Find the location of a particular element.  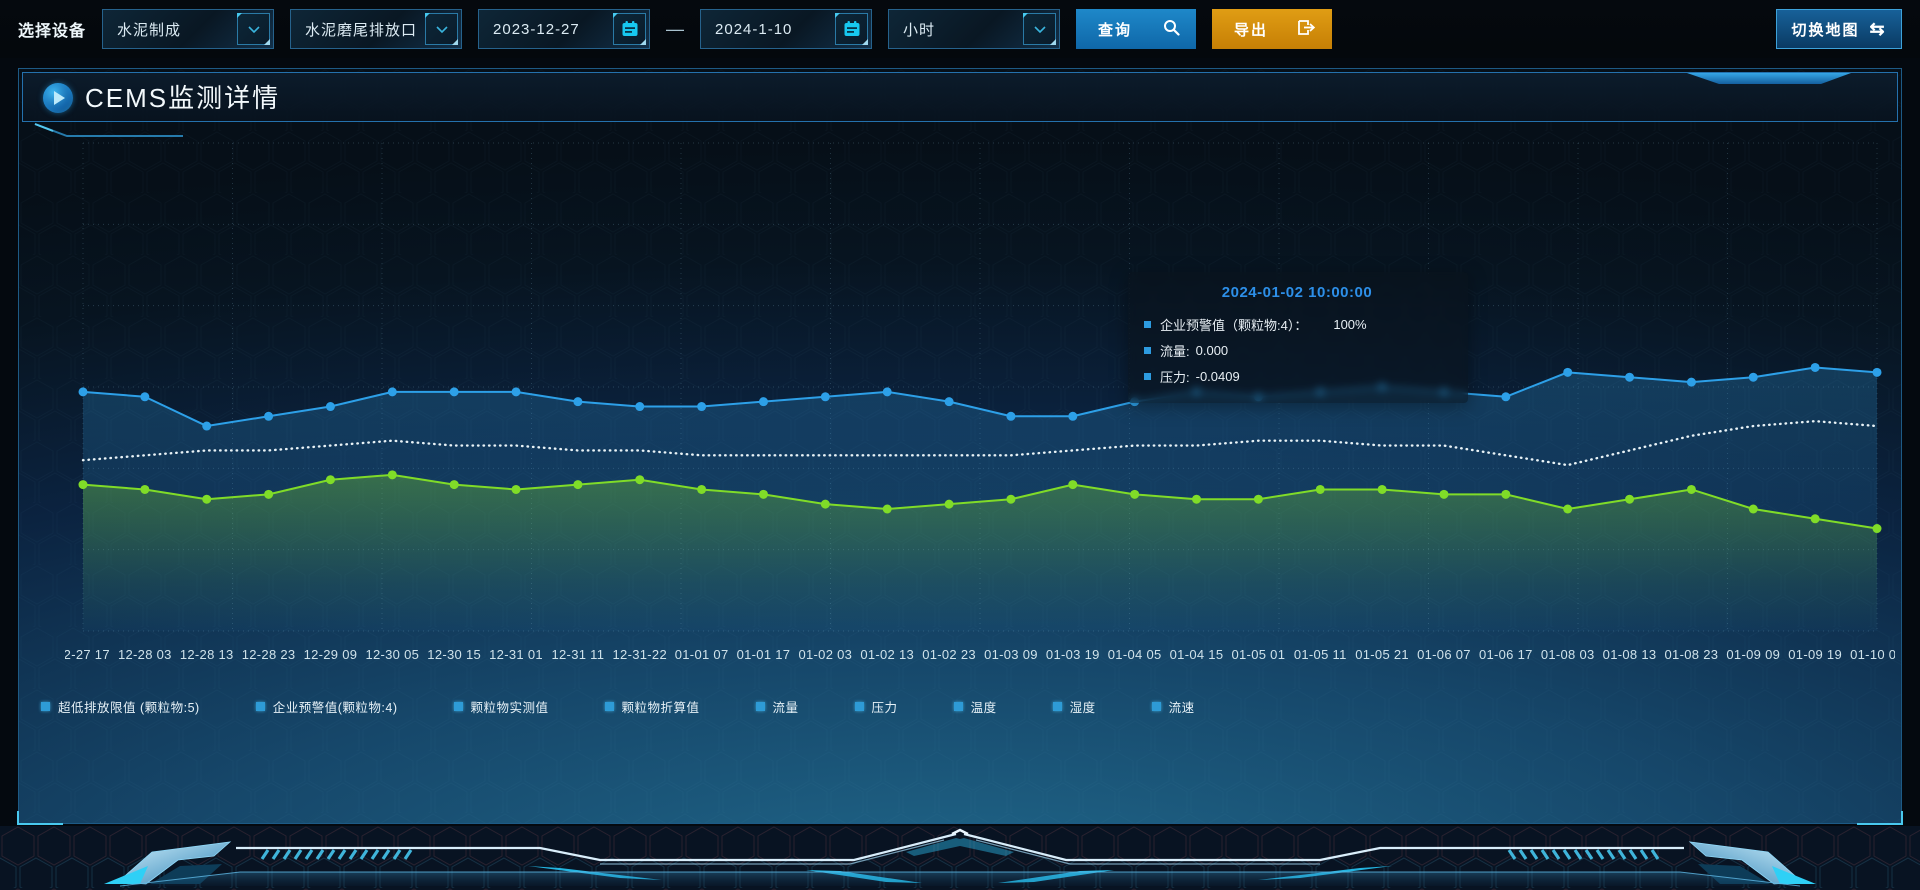

x-axis-label: 12-28 23 is located at coordinates (269, 654).